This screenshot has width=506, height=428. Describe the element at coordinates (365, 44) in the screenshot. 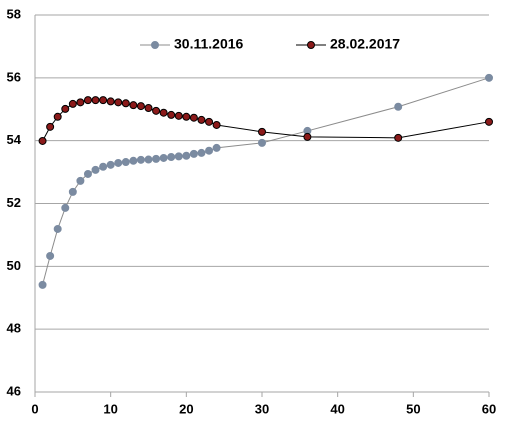

I see `legend-label: 28.02.2017` at that location.